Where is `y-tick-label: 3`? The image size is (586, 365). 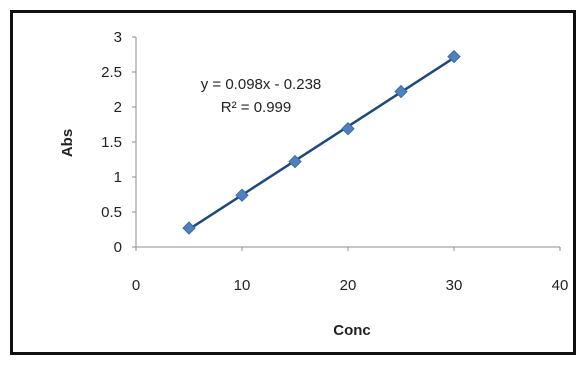
y-tick-label: 3 is located at coordinates (118, 37).